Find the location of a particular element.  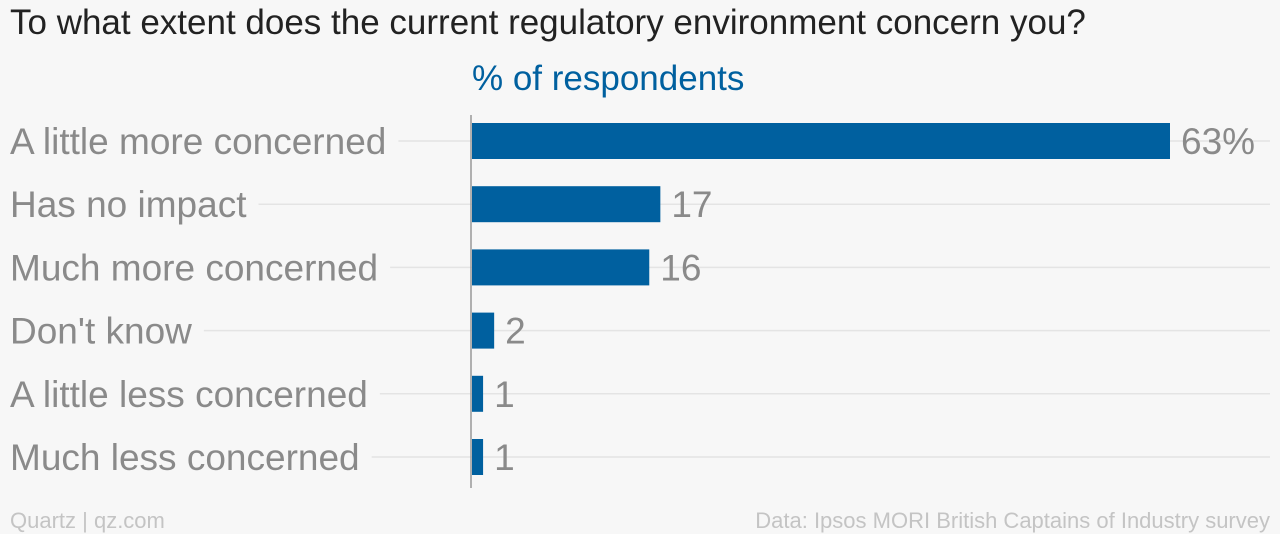

chart-subtitle: % of respondents is located at coordinates (608, 78).